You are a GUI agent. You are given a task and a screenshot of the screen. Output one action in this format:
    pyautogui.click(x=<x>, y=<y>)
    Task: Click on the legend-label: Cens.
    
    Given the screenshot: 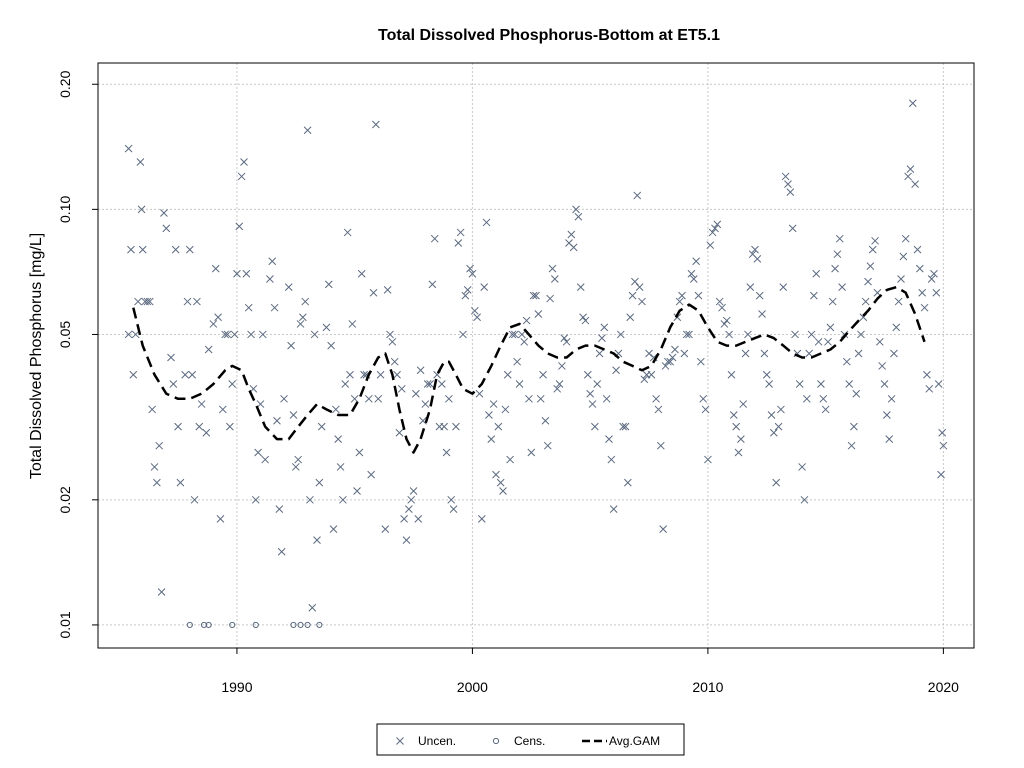 What is the action you would take?
    pyautogui.click(x=529, y=741)
    